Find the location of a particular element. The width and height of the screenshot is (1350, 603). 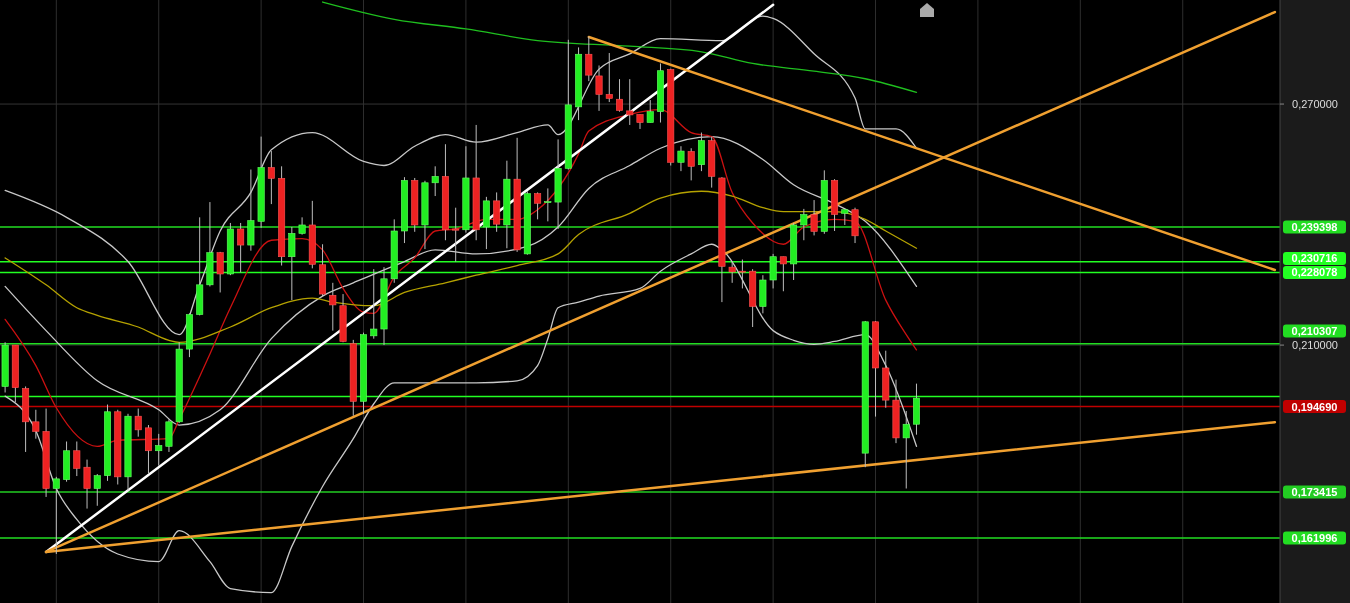

ref-line-label: 0,161996 is located at coordinates (1314, 537).